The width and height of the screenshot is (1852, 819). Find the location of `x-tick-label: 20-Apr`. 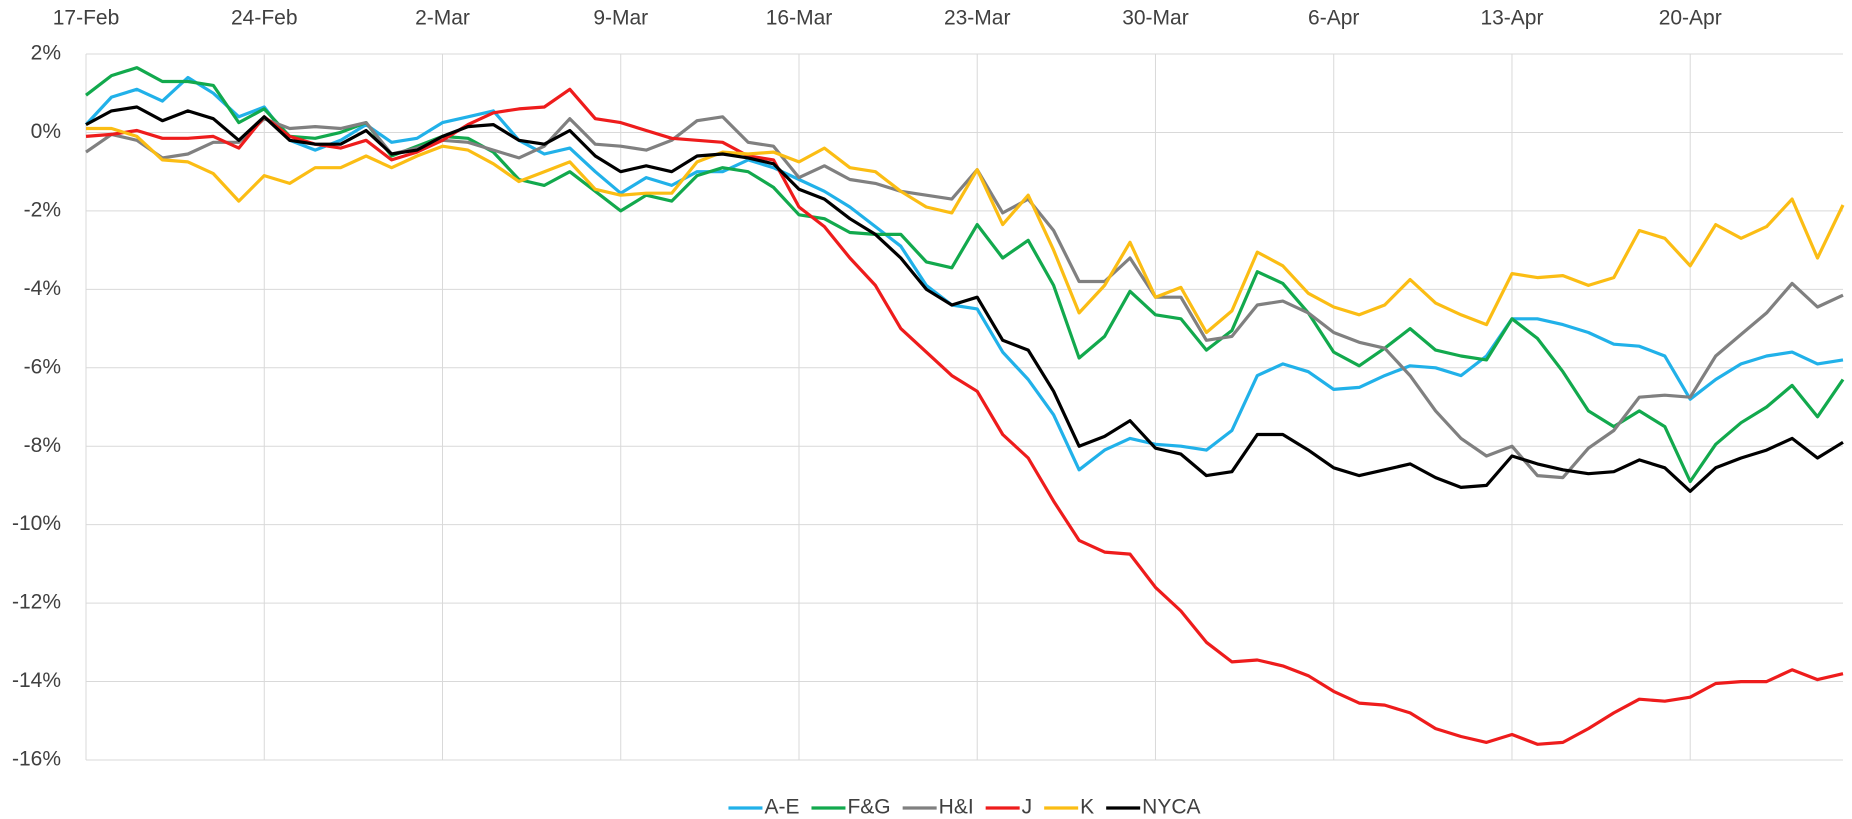

x-tick-label: 20-Apr is located at coordinates (1690, 18).